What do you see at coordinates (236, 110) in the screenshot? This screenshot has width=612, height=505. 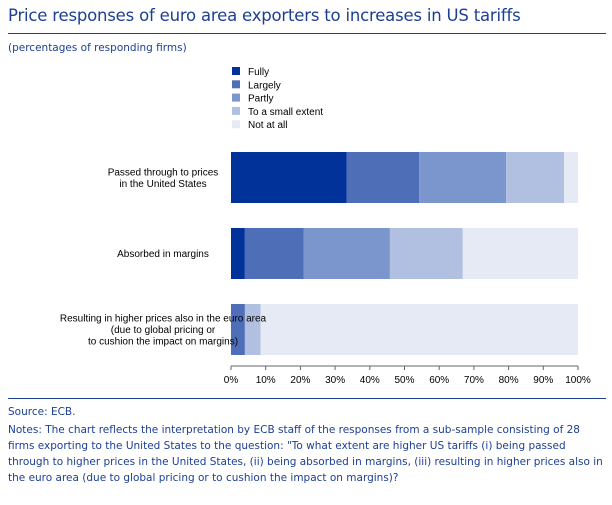 I see `legend-swatch-to-a-small-extent` at bounding box center [236, 110].